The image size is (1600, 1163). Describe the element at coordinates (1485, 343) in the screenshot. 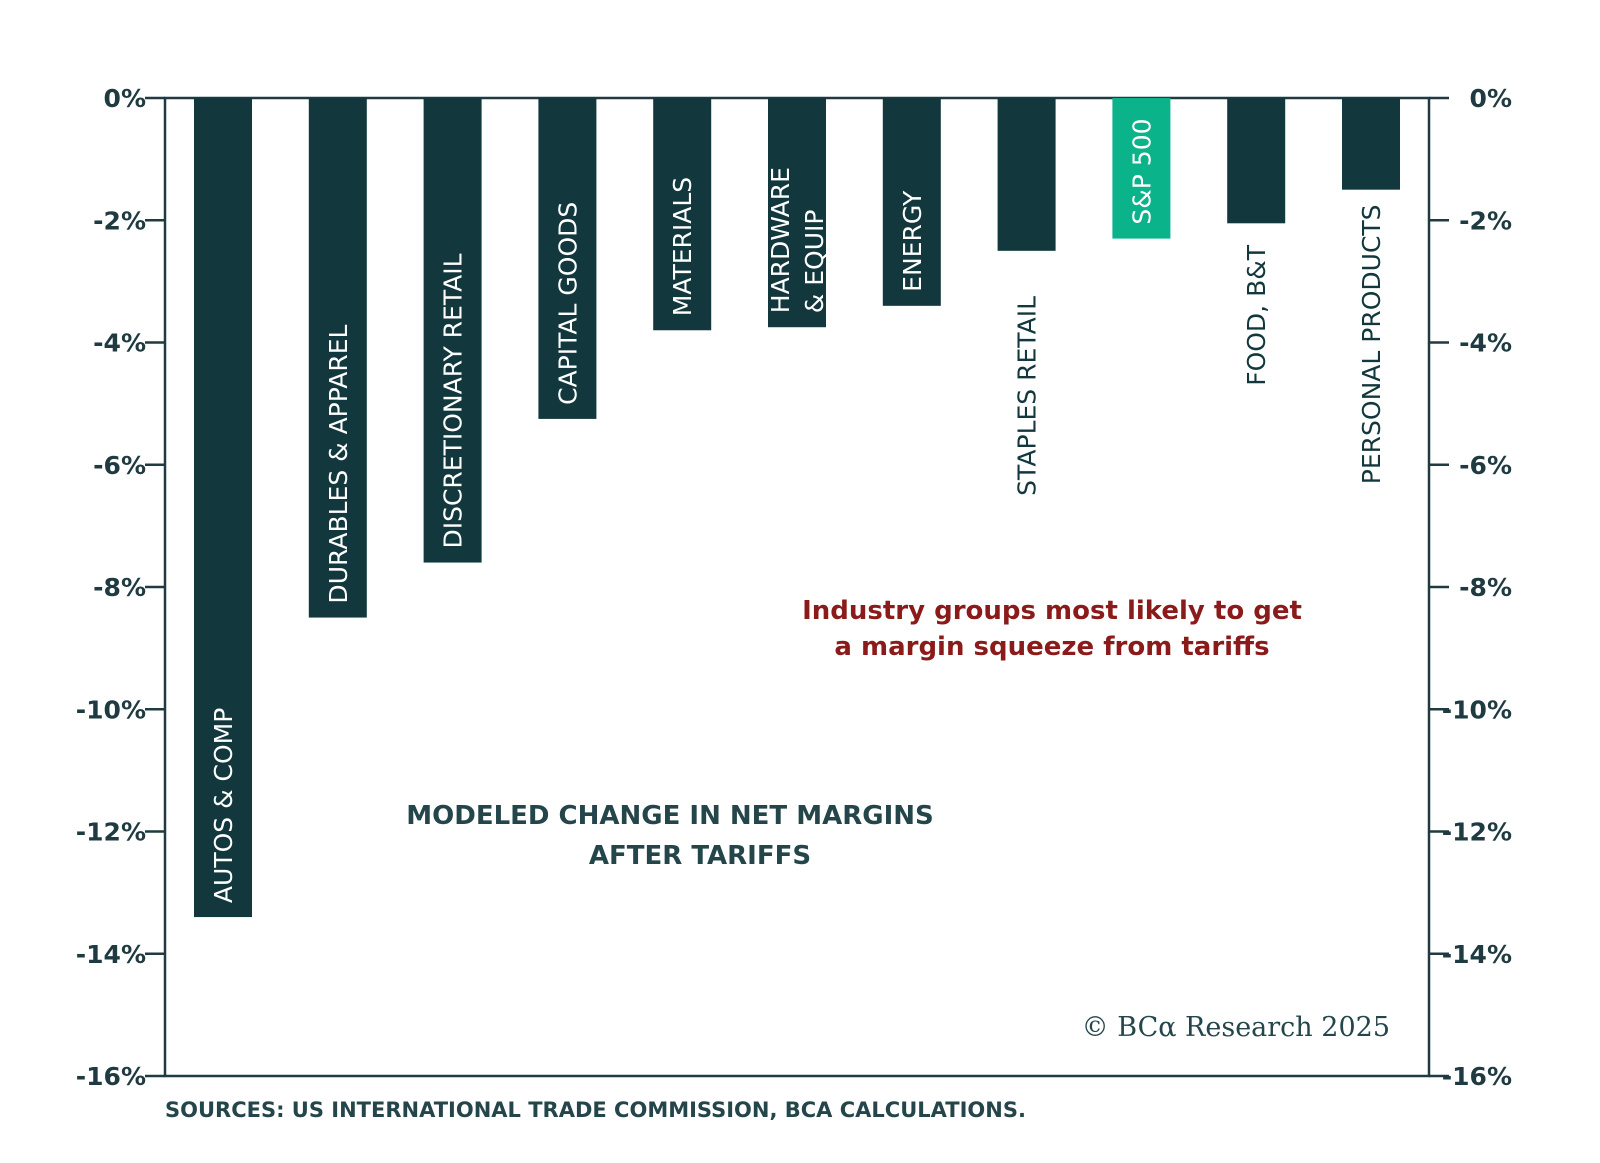

I see `right-tick-label: -4%` at that location.